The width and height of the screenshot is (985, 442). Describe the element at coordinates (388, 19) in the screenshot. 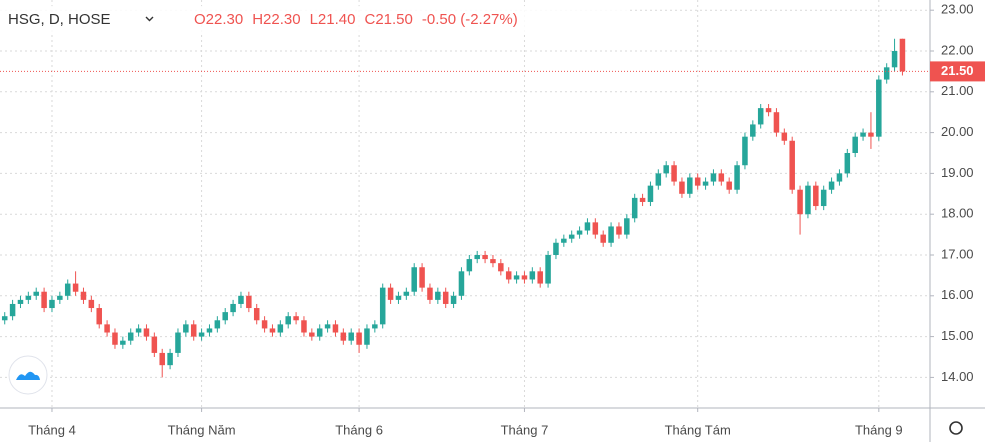

I see `legend-value: C21.50` at that location.